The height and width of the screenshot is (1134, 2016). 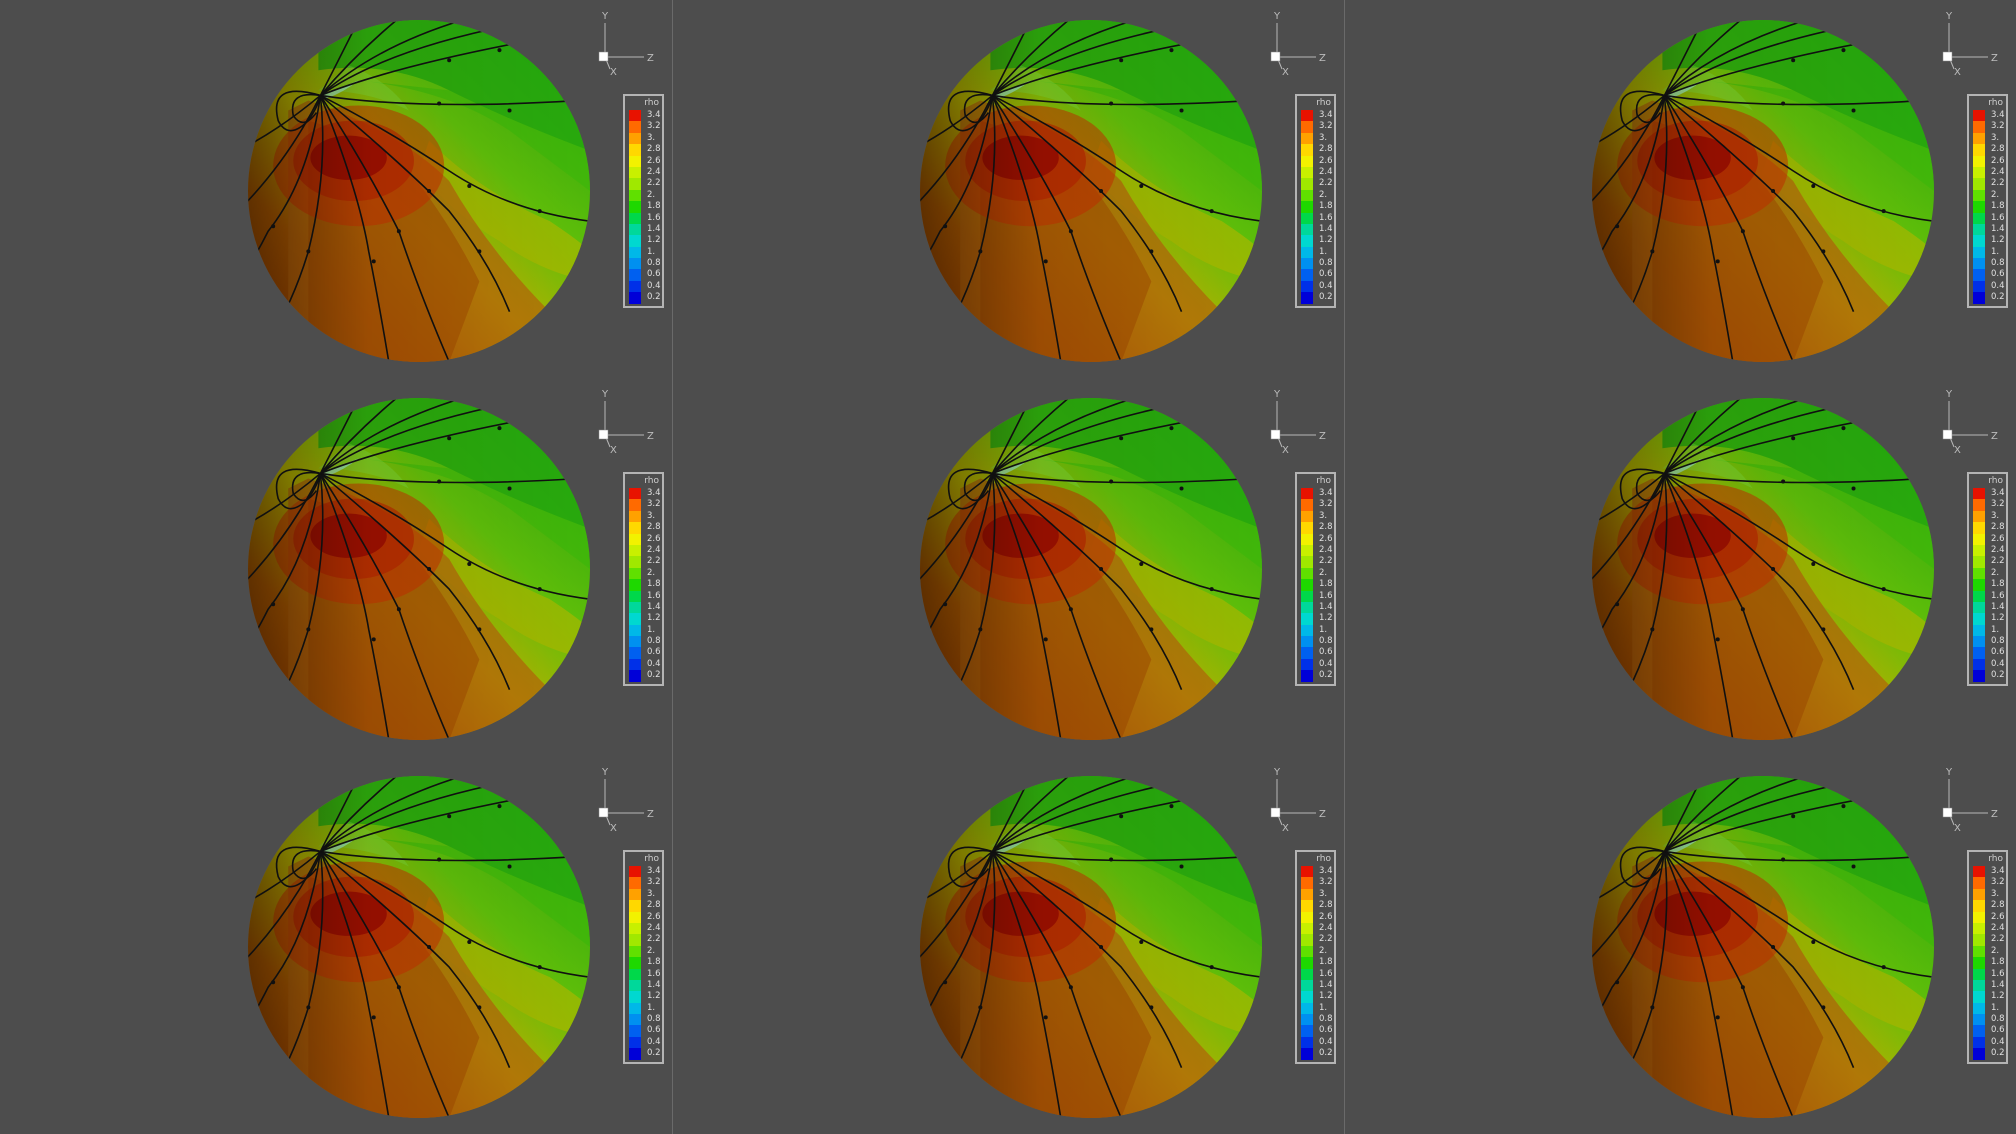 What do you see at coordinates (1998, 996) in the screenshot?
I see `legend-tick-label: 1.2` at bounding box center [1998, 996].